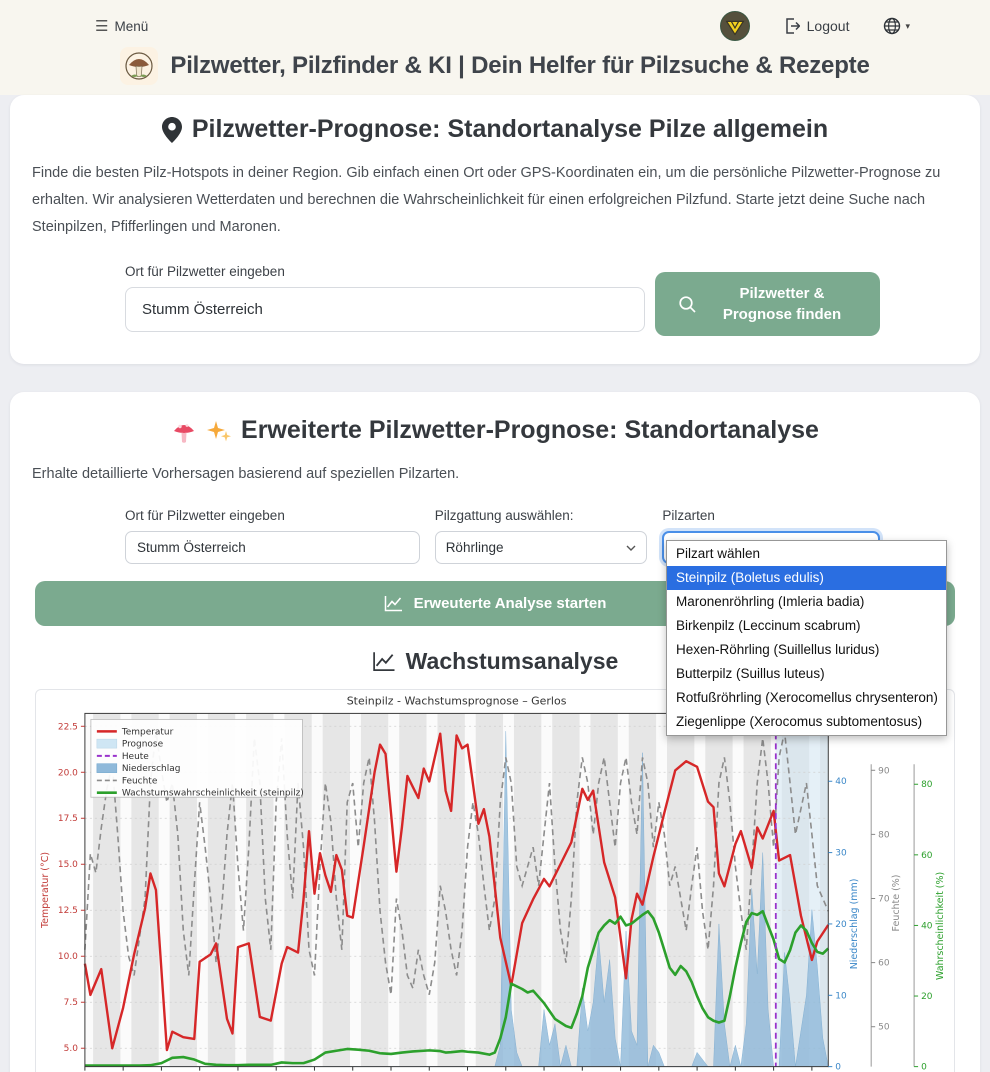 The height and width of the screenshot is (1072, 990). What do you see at coordinates (143, 745) in the screenshot?
I see `legend-label: Prognose` at bounding box center [143, 745].